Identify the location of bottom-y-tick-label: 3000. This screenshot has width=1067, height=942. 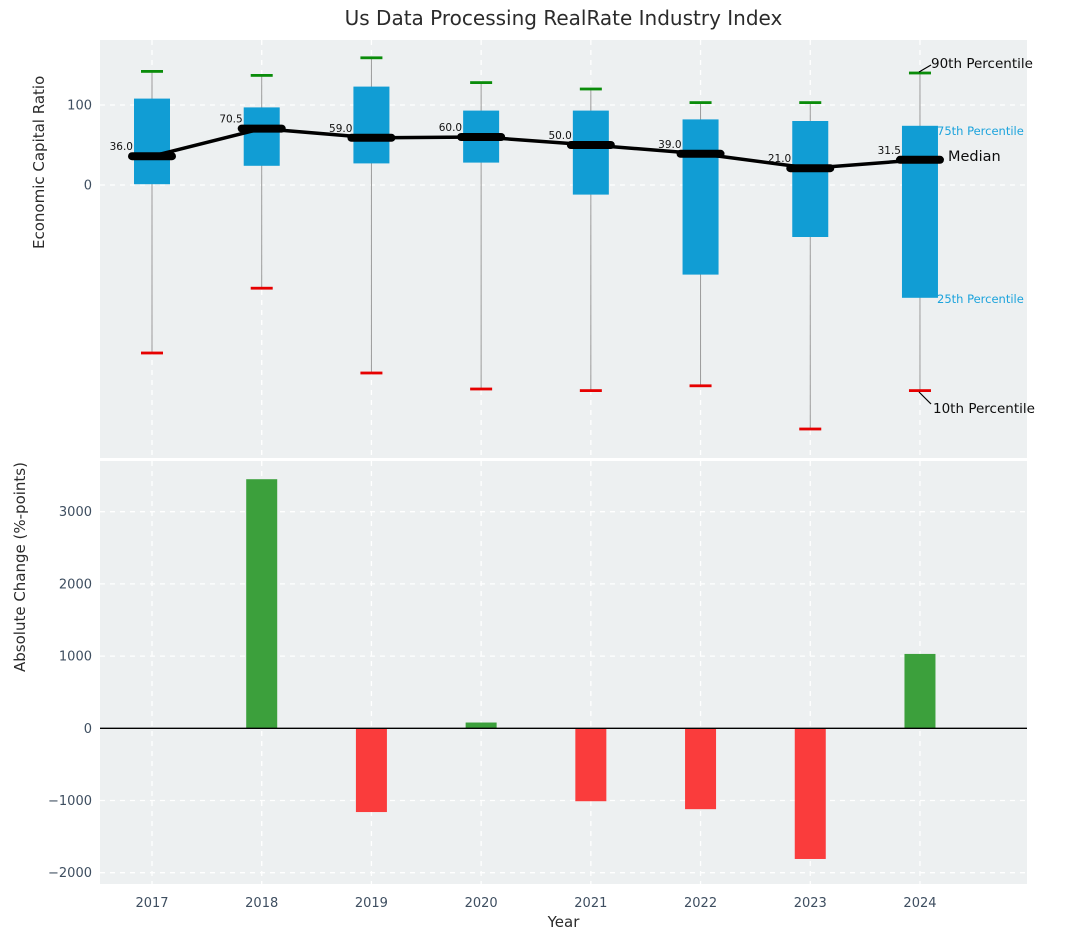
(75, 512).